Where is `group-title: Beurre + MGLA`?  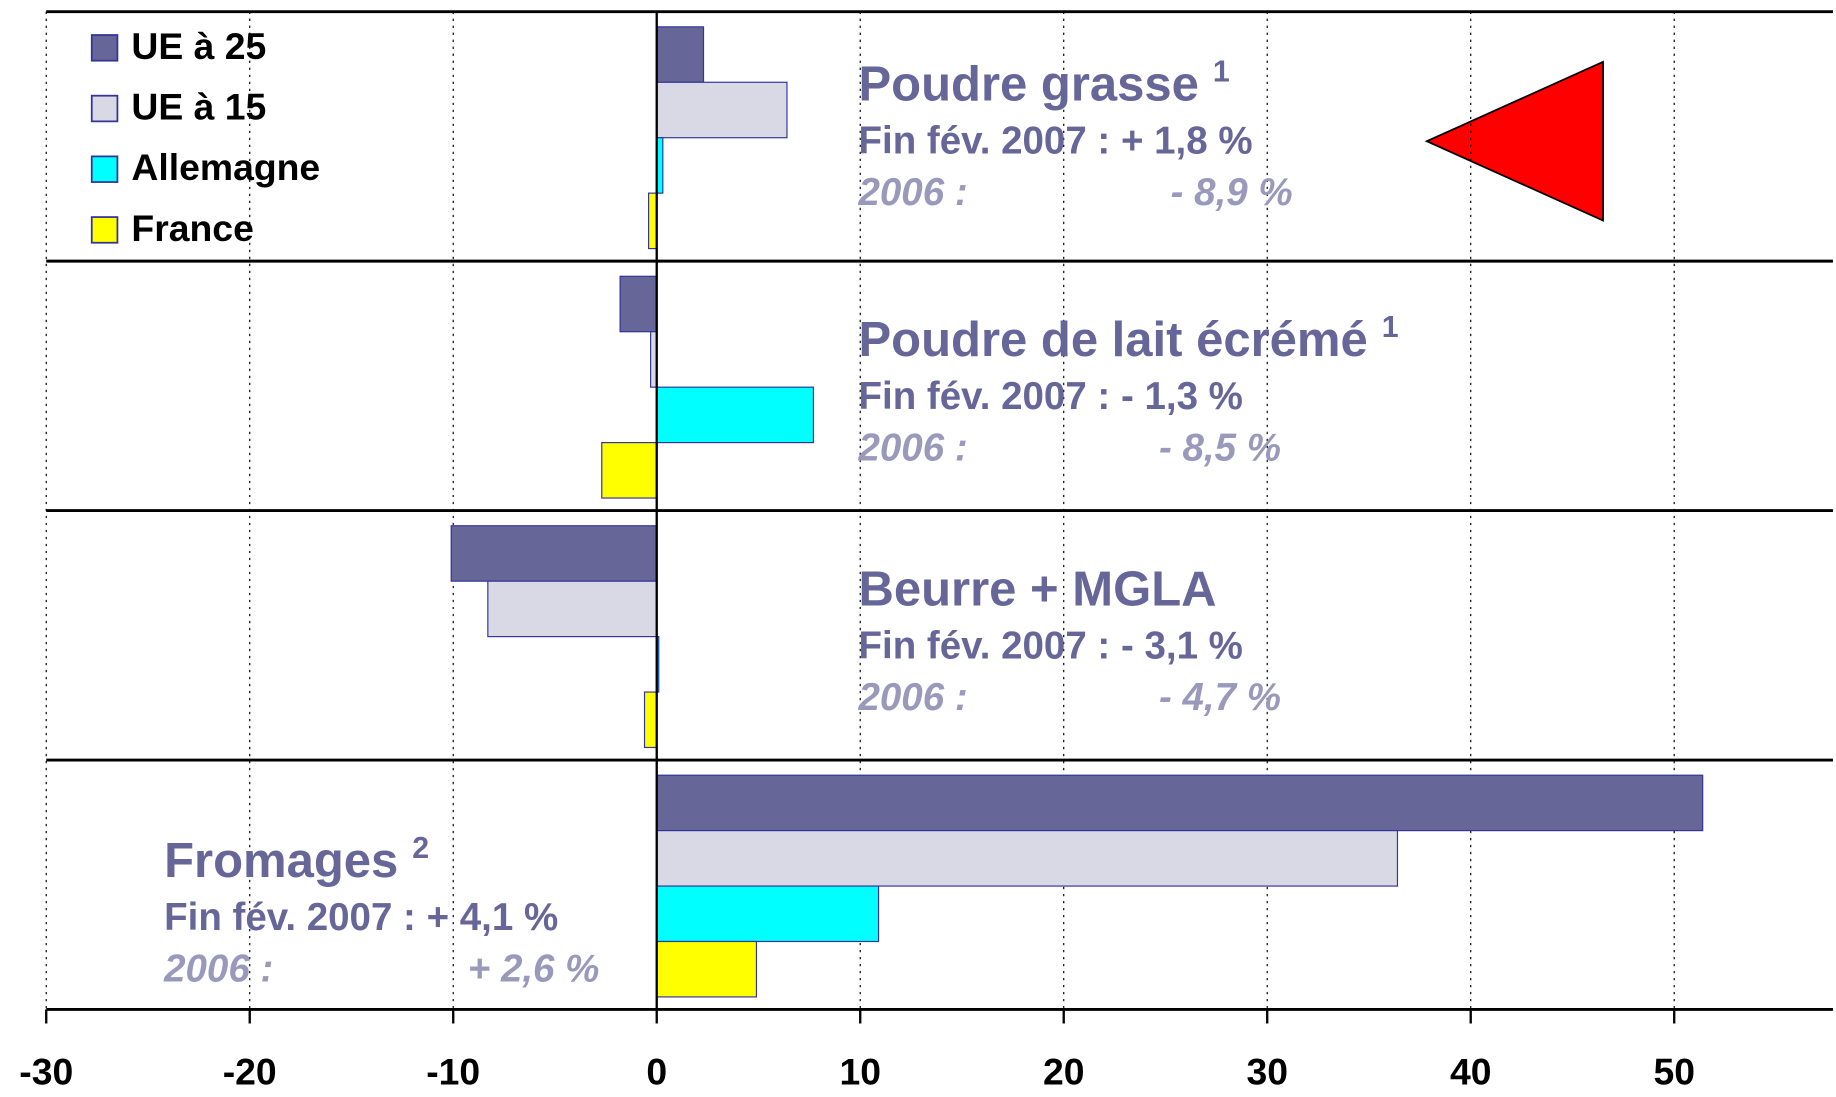 group-title: Beurre + MGLA is located at coordinates (1037, 589).